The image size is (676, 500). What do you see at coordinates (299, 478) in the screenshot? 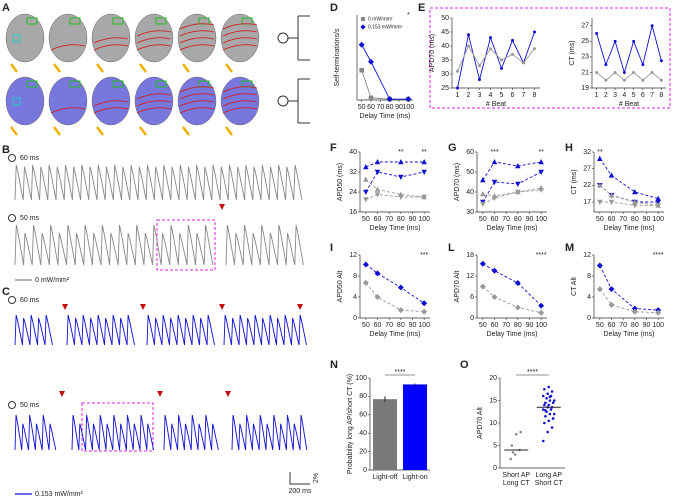
I see `scale-bar` at bounding box center [299, 478].